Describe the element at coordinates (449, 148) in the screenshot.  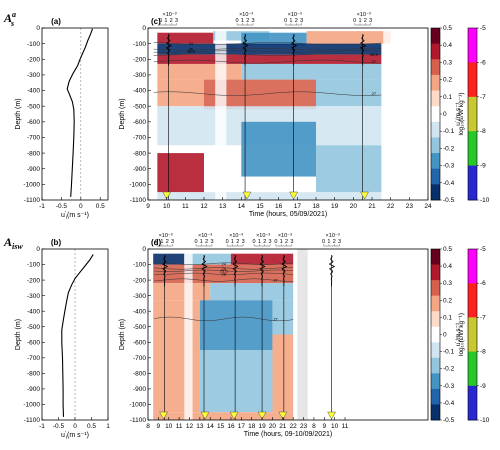
I see `colorbar-u-tick-label: -0.2` at that location.